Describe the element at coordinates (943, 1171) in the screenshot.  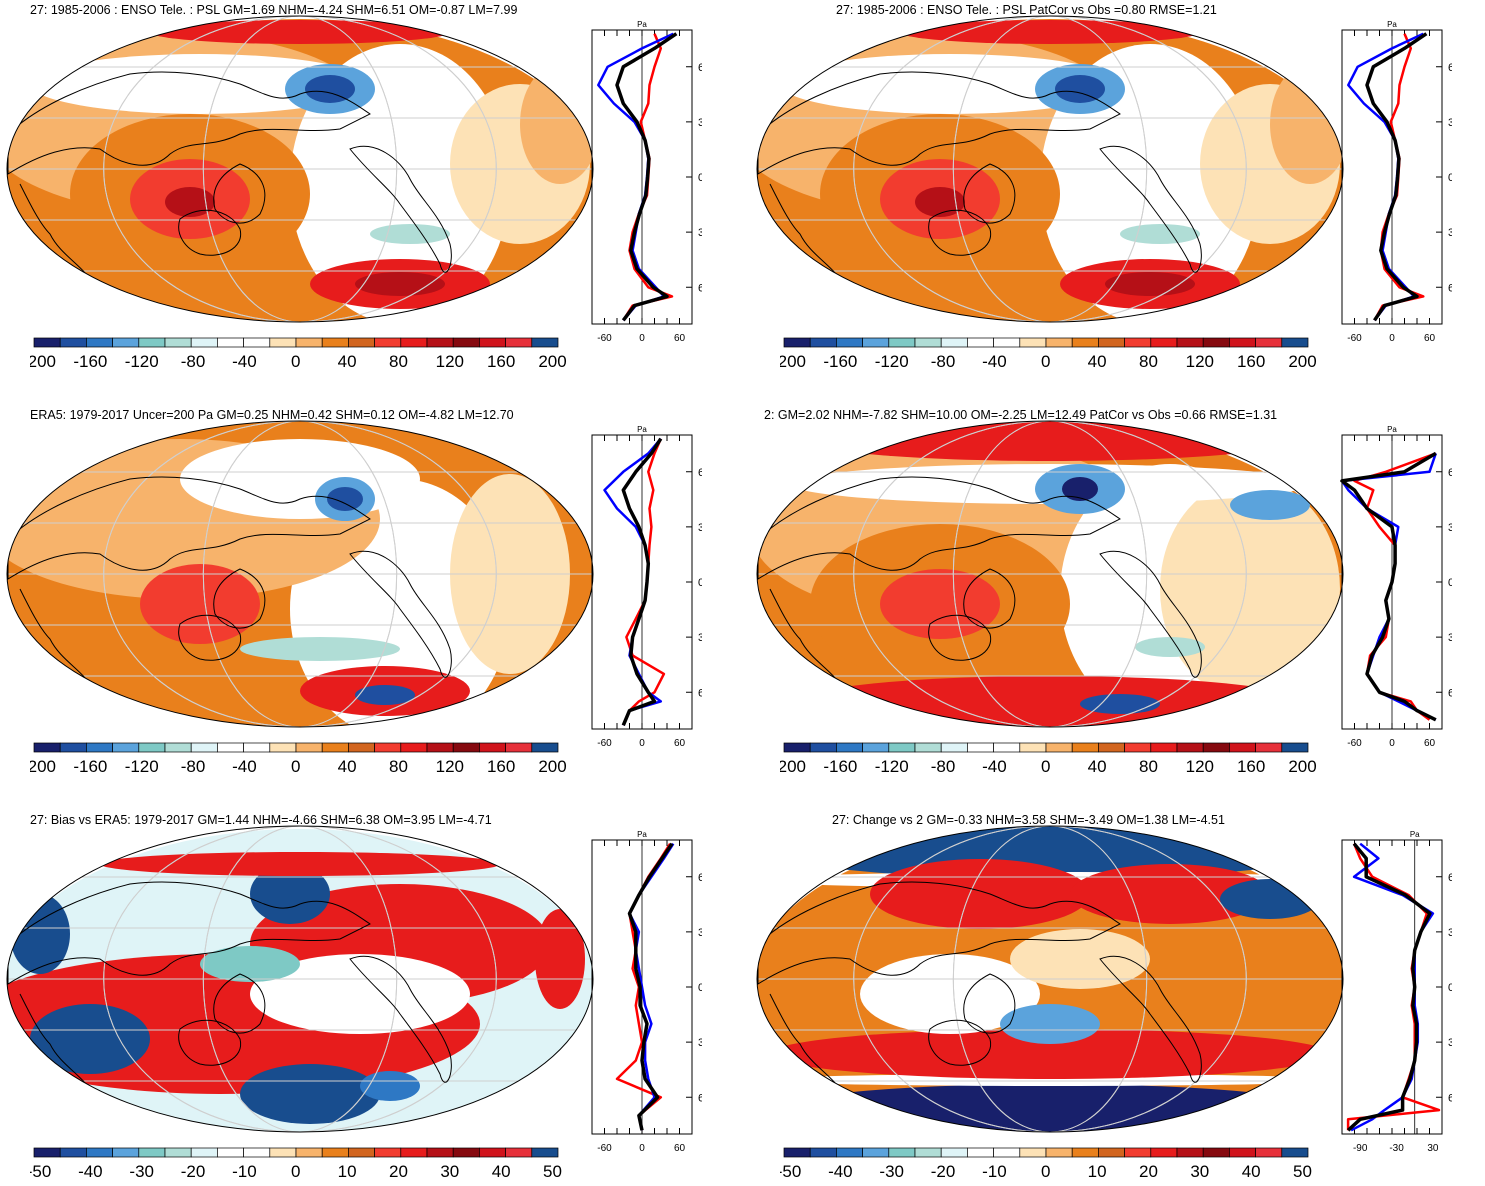
I see `colorbar-label: -20` at that location.